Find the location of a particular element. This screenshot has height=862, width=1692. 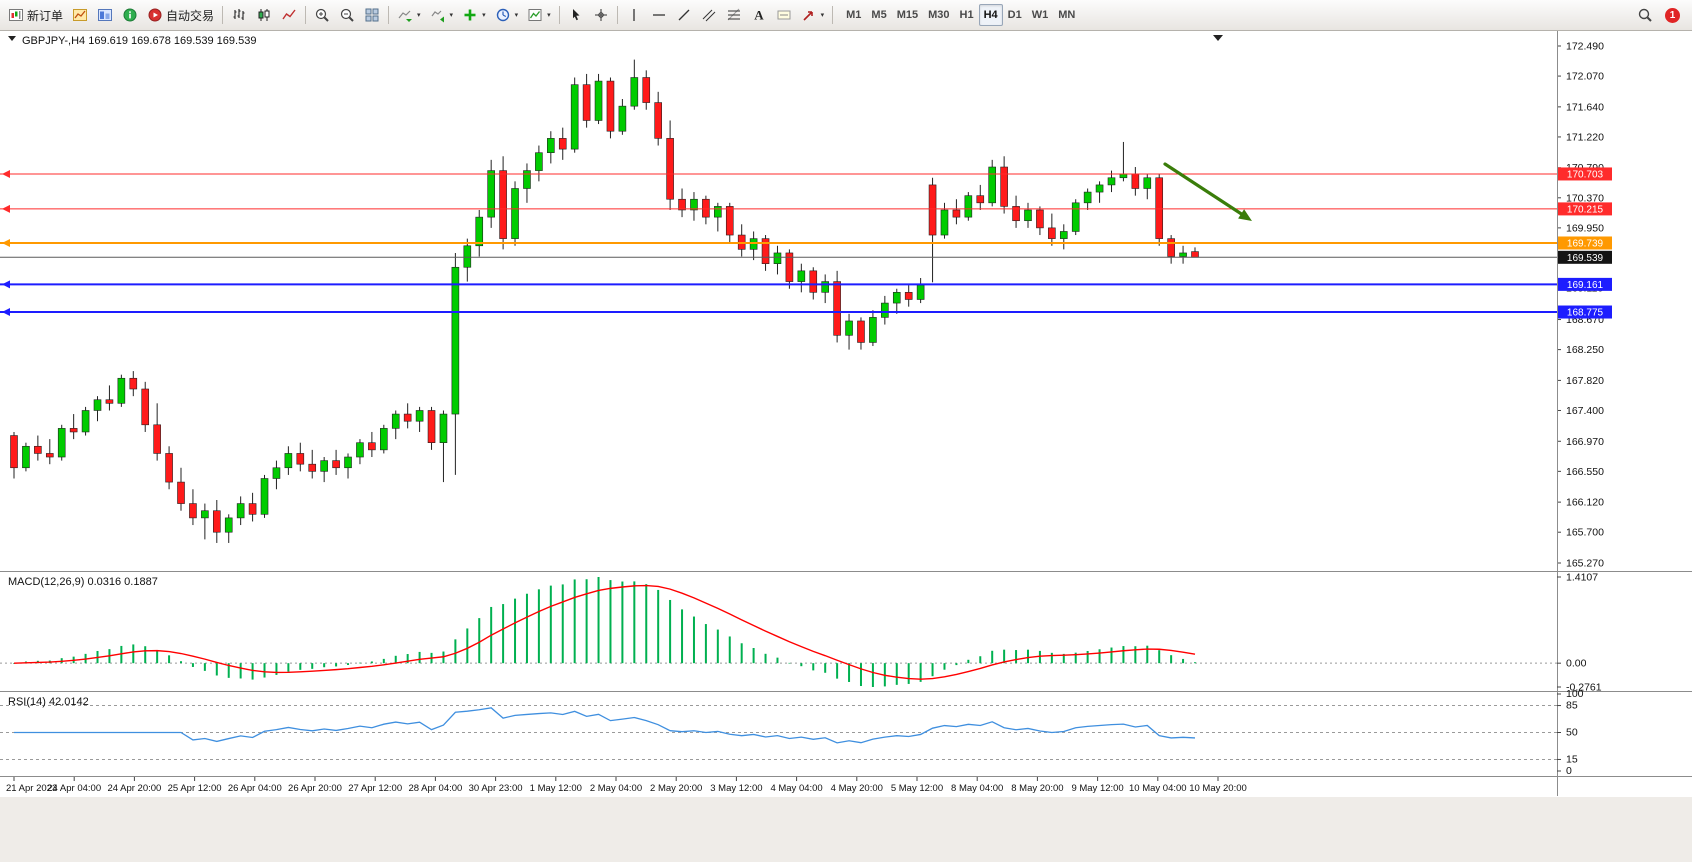

chart-shift-button: ▾ is located at coordinates (442, 15).